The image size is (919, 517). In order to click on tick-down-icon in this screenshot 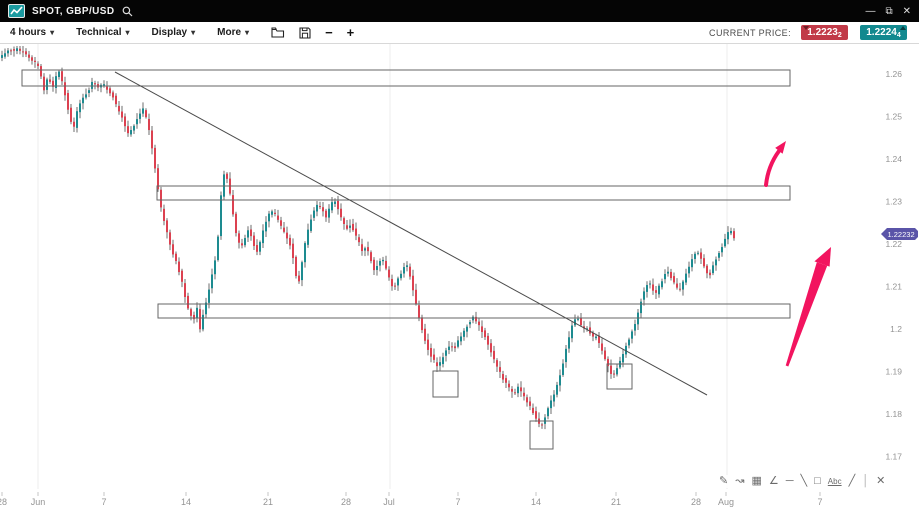, I will do `click(806, 28)`.